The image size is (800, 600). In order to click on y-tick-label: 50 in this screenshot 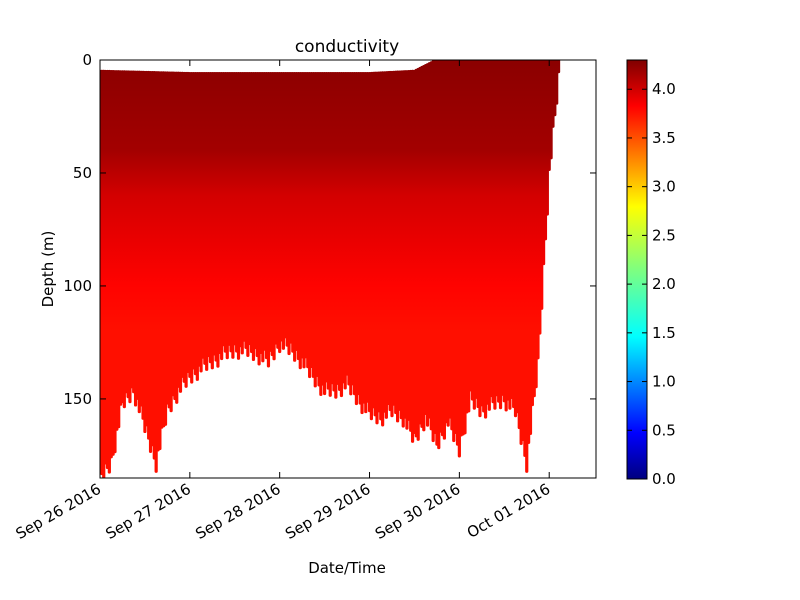, I will do `click(82, 173)`.